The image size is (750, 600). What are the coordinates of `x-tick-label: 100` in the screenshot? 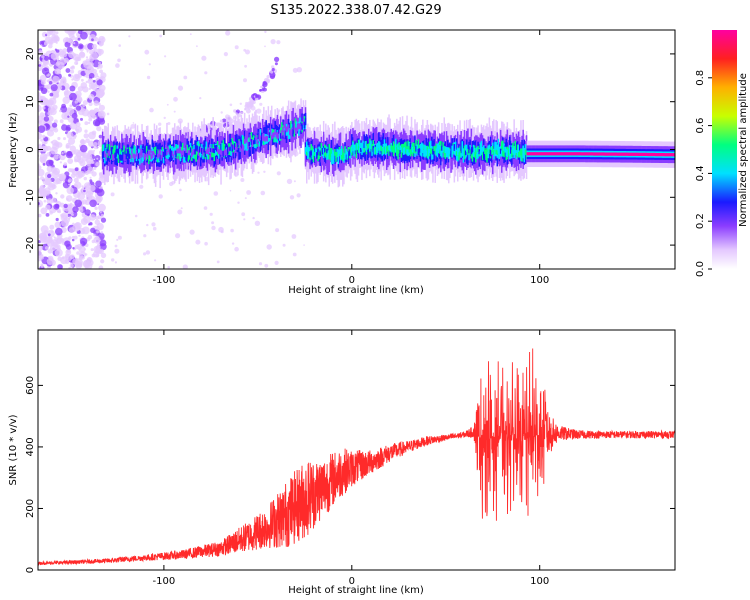 It's located at (539, 280).